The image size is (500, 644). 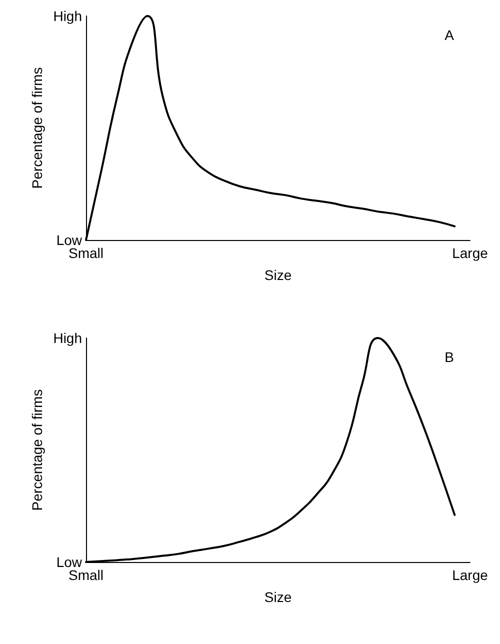 I want to click on annotation: B, so click(x=449, y=357).